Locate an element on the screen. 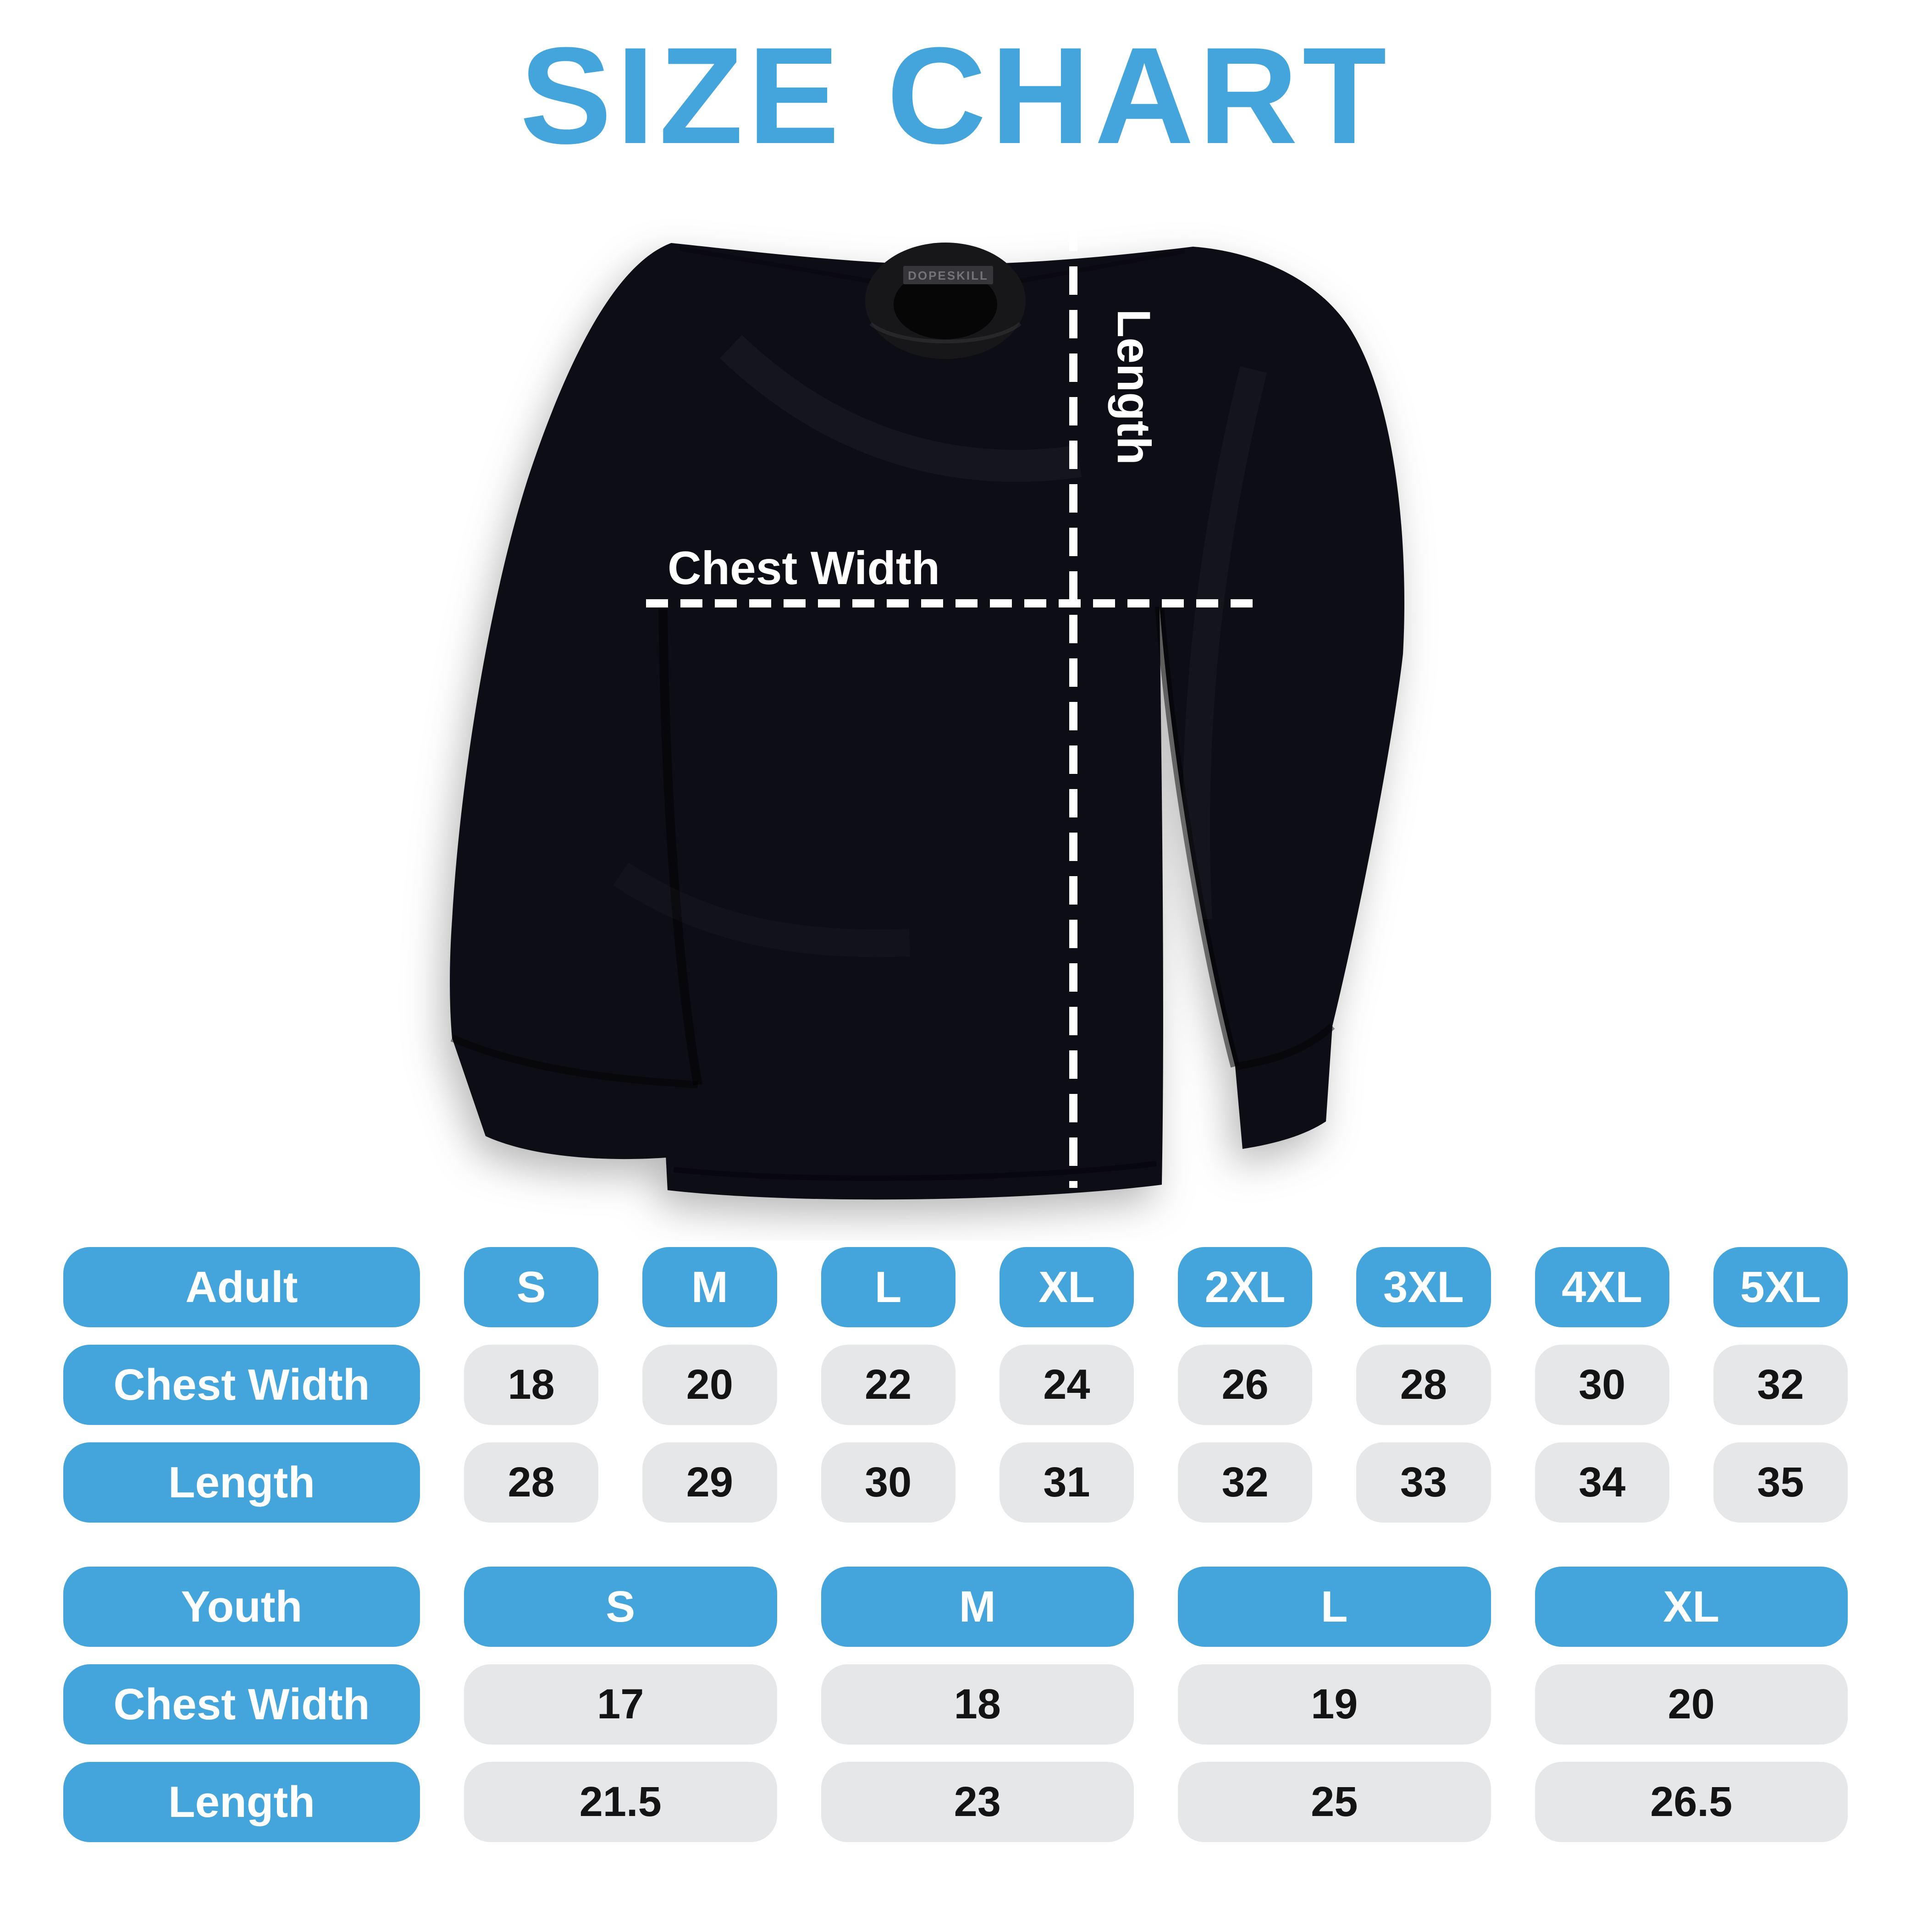  neck-tag-label: DOPESKILL is located at coordinates (948, 275).